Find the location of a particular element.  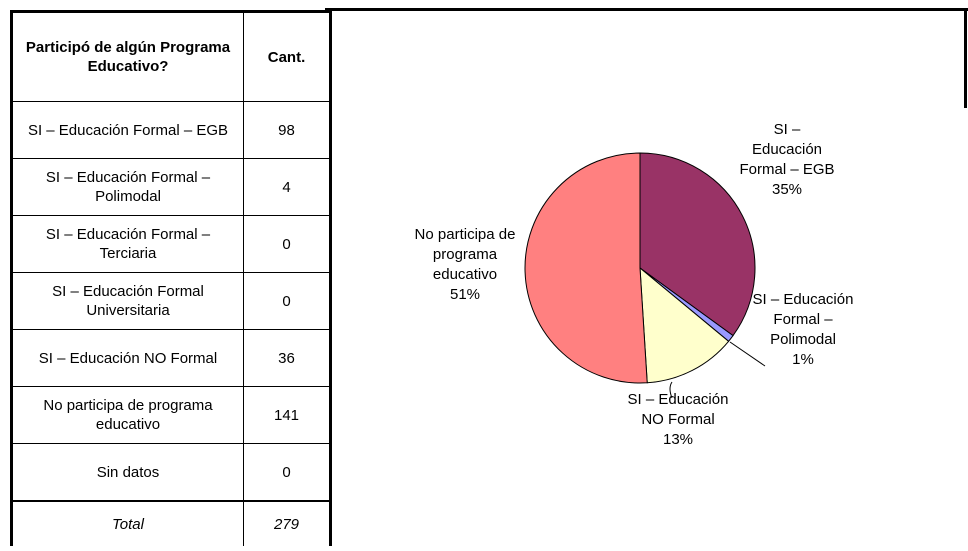

table-row: Sin datos 0 is located at coordinates (171, 472).